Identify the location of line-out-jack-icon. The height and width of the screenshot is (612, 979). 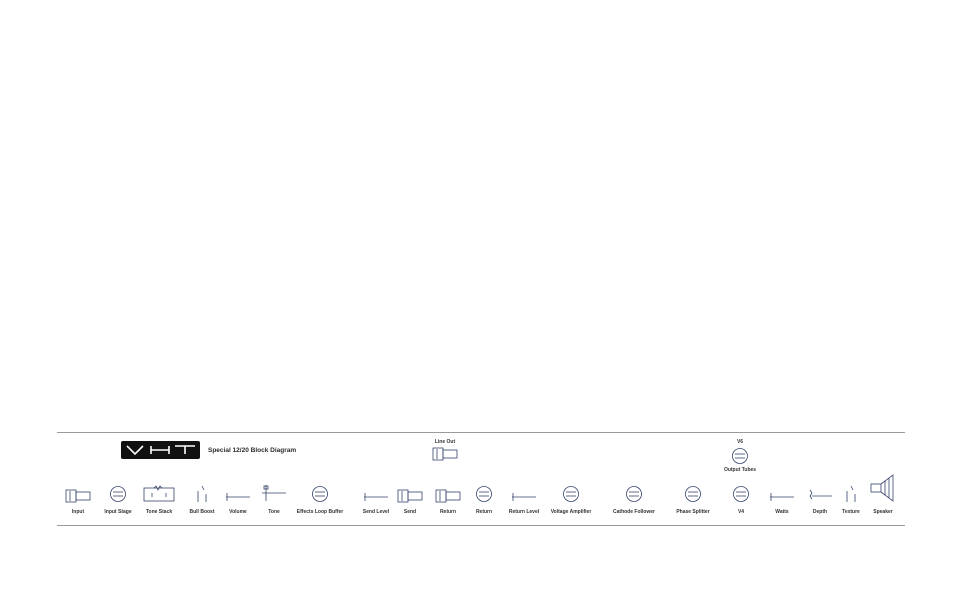
(445, 454).